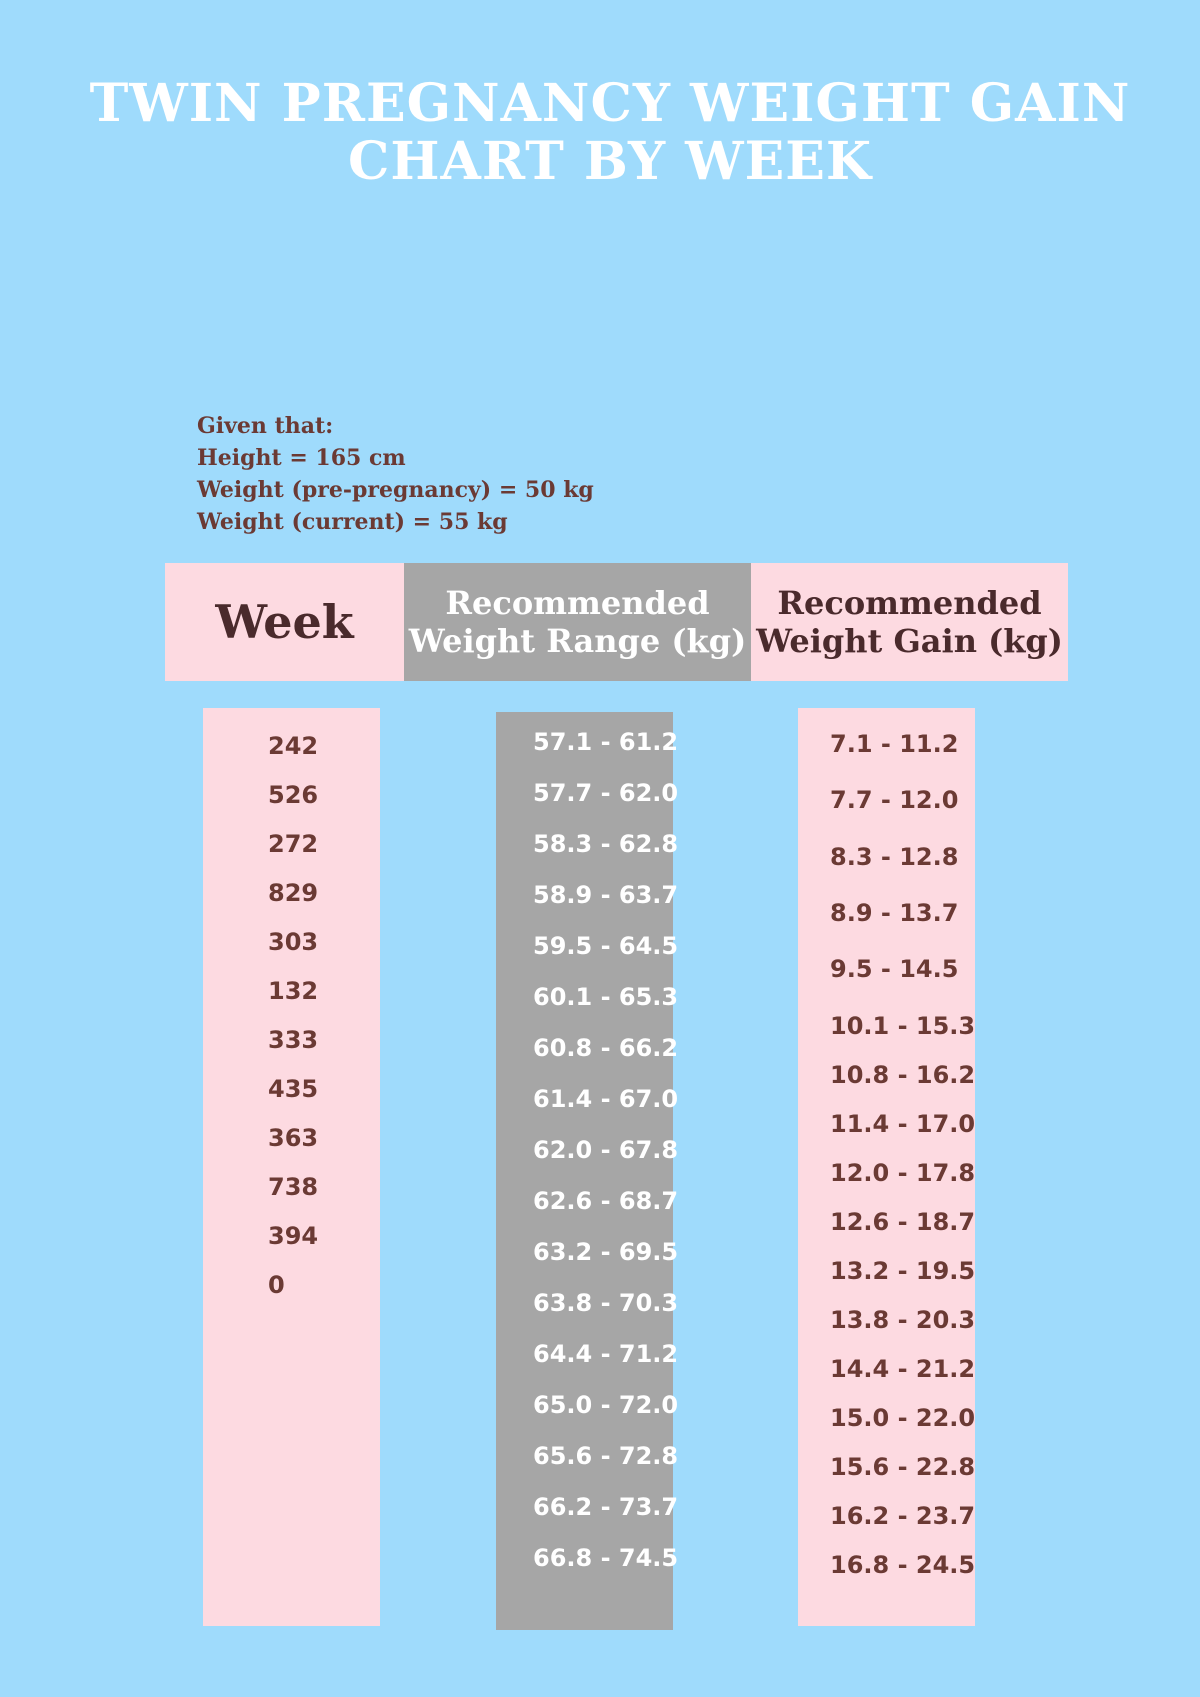 The width and height of the screenshot is (1200, 1697). Describe the element at coordinates (903, 1516) in the screenshot. I see `weight-gain-cell: 16.2 - 23.7` at that location.